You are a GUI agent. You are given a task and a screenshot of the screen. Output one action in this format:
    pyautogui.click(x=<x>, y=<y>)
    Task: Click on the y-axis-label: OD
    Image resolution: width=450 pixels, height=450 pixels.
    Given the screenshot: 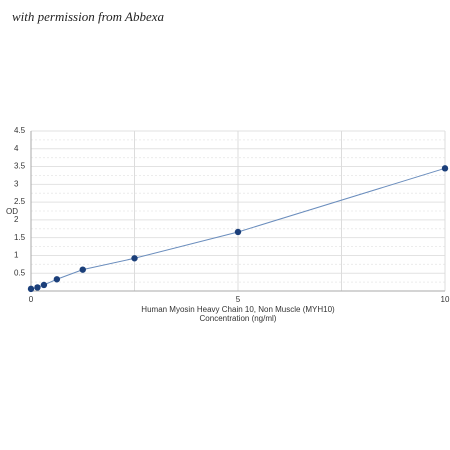 What is the action you would take?
    pyautogui.click(x=12, y=211)
    